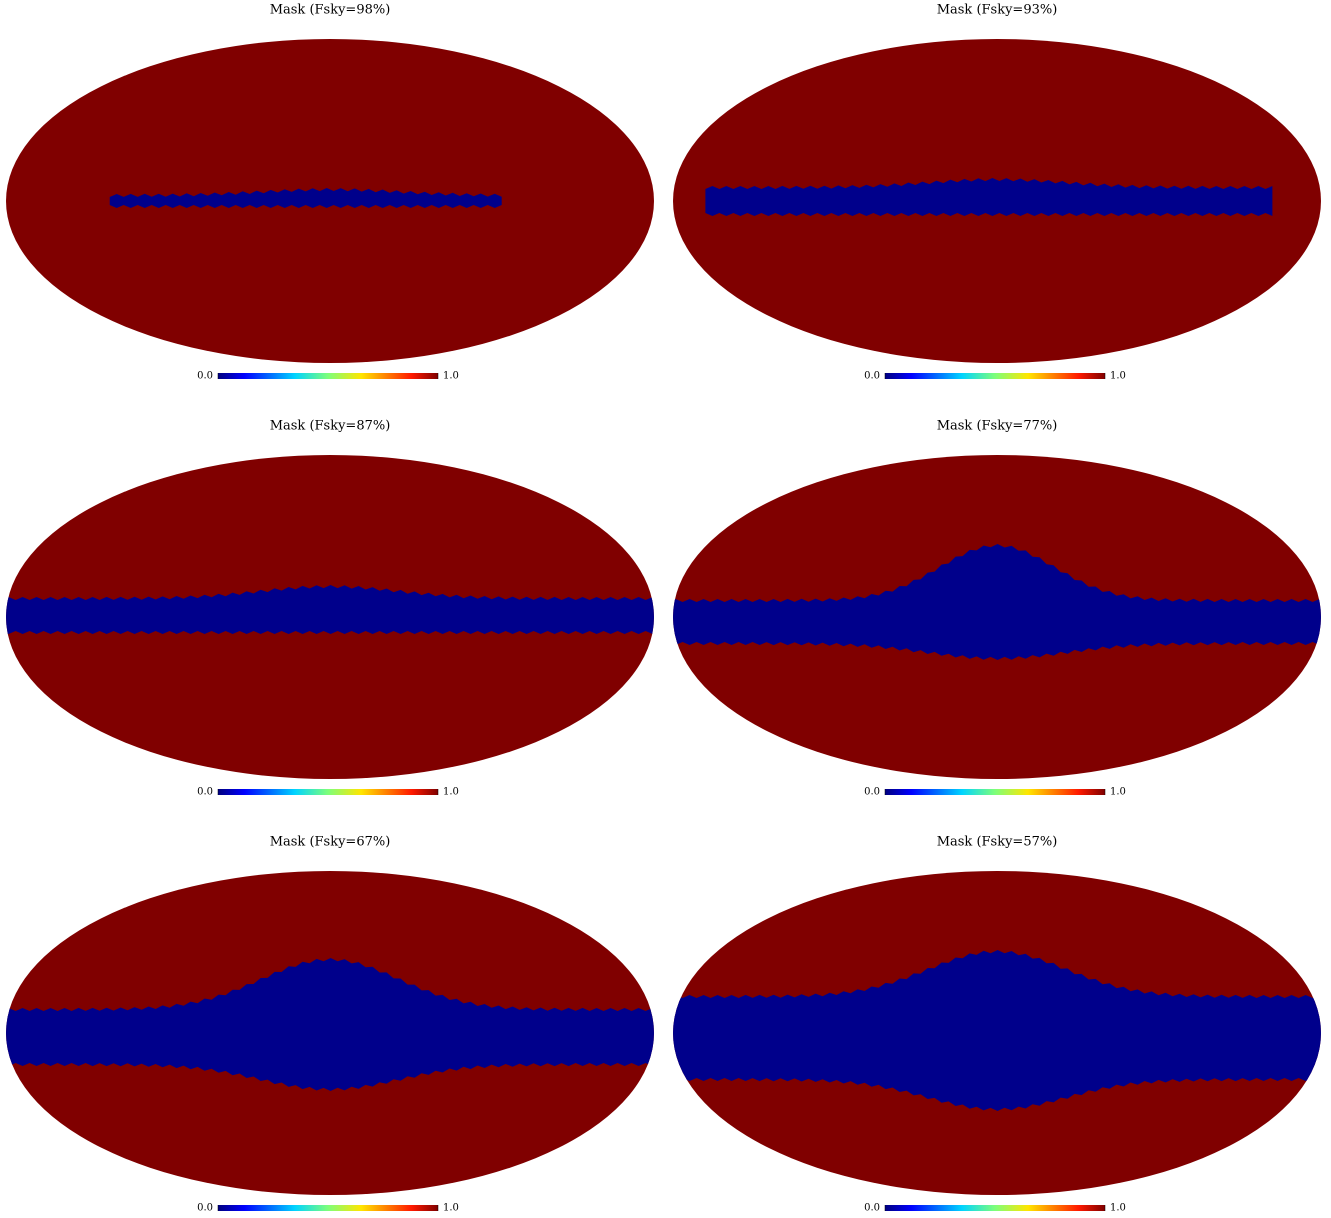  What do you see at coordinates (330, 10) in the screenshot?
I see `panel-title: Mask (Fsky=98%)` at bounding box center [330, 10].